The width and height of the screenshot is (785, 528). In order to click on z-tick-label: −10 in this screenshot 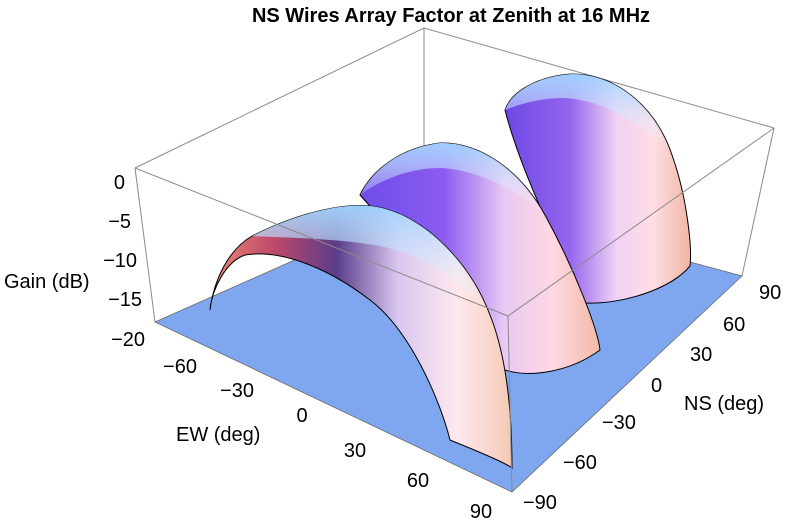, I will do `click(120, 261)`.